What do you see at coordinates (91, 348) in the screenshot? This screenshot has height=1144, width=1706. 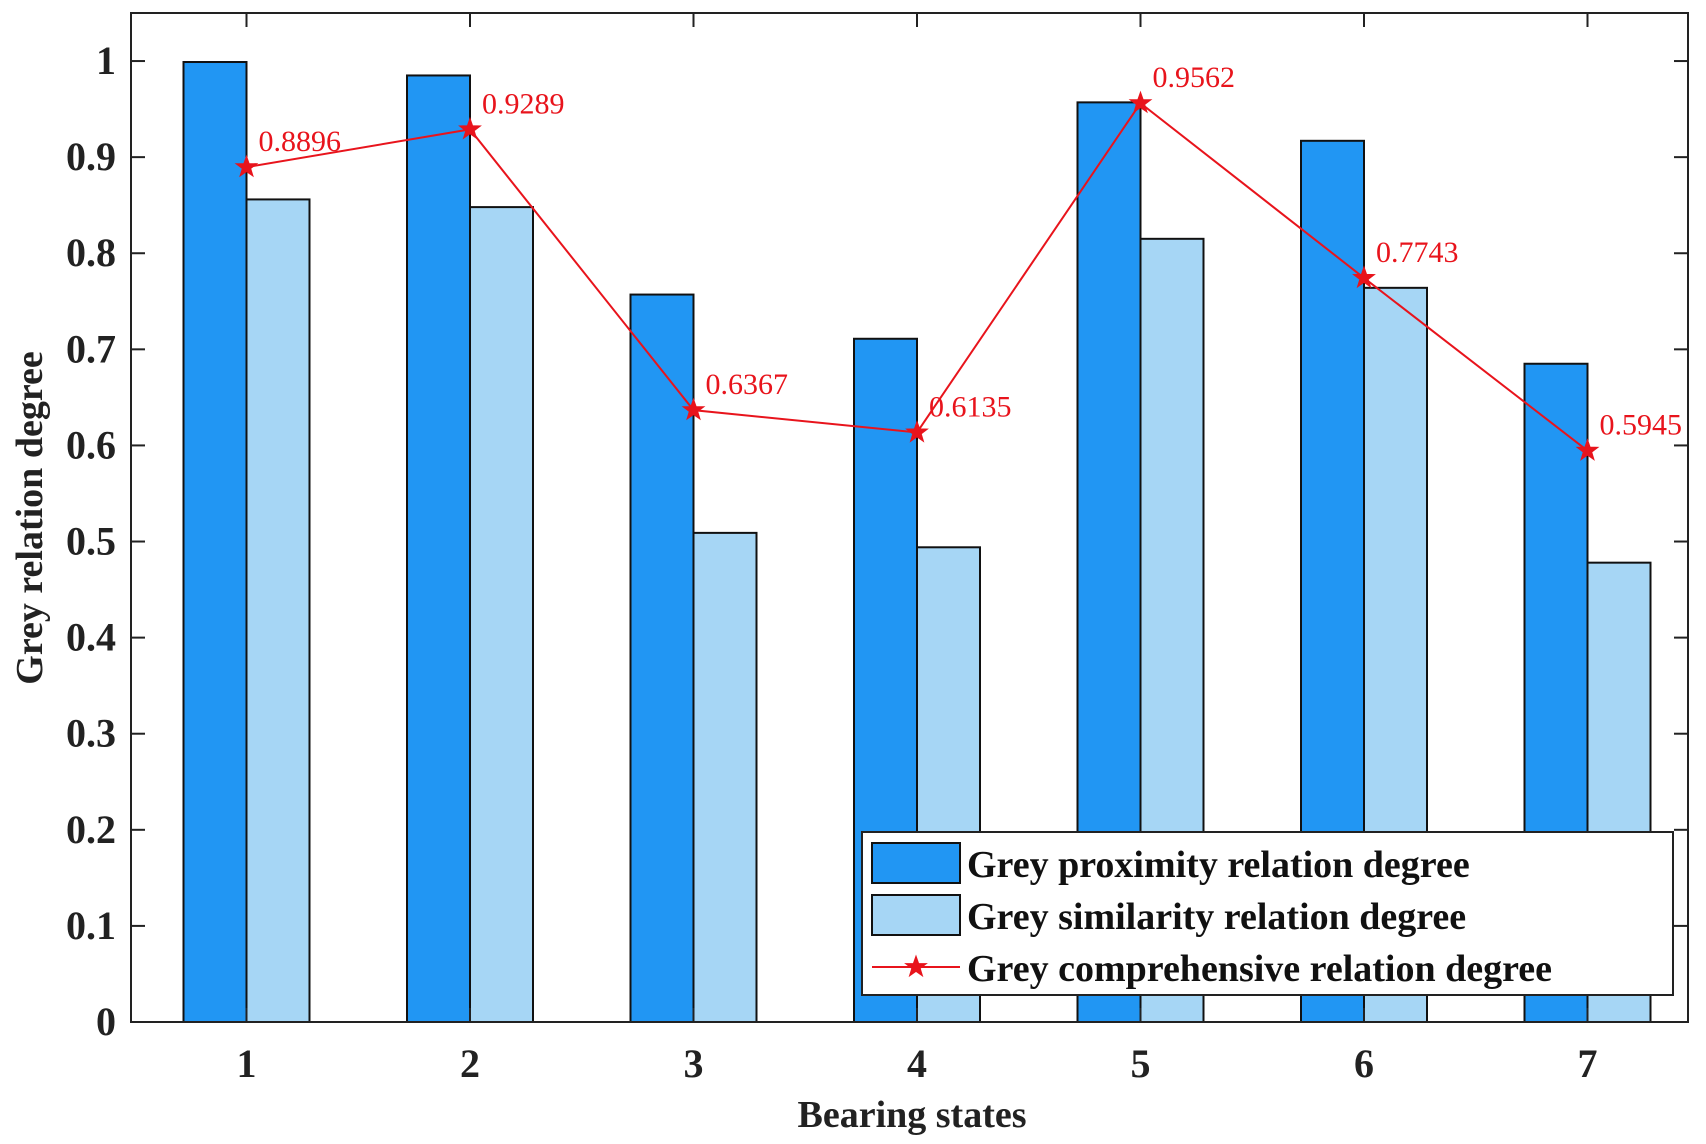 I see `y-tick-label-0.7: 0.7` at bounding box center [91, 348].